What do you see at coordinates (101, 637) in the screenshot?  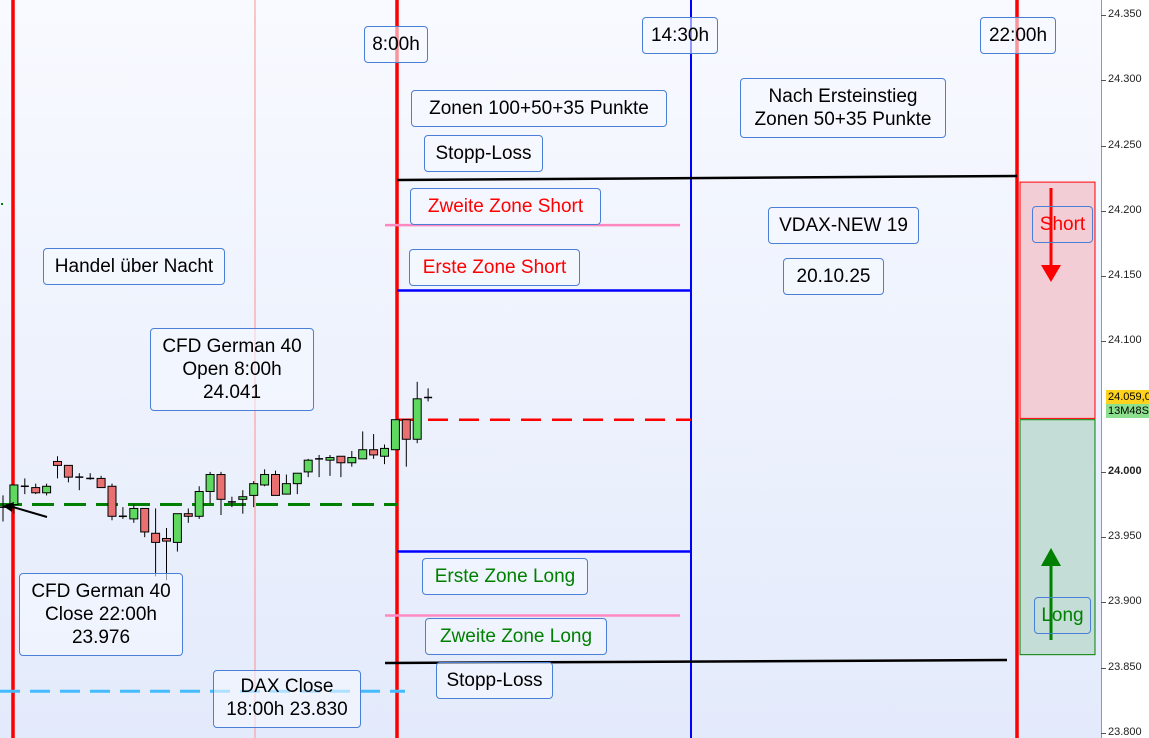 I see `text-line: 23.976` at bounding box center [101, 637].